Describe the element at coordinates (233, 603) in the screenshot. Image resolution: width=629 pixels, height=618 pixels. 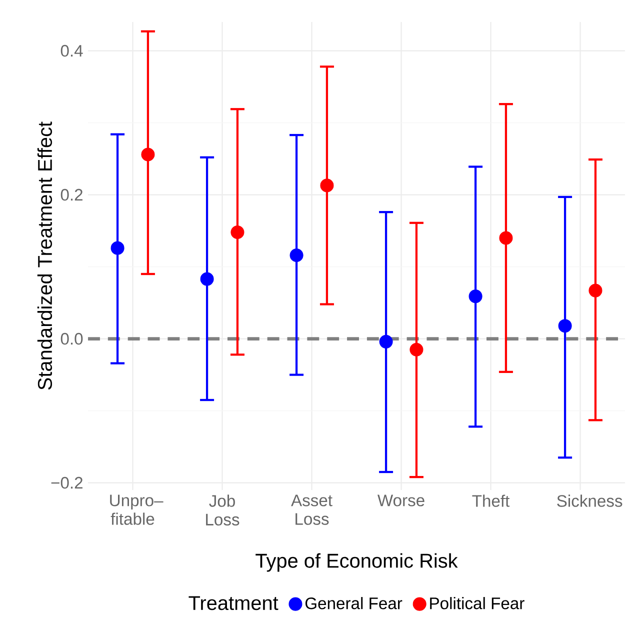
I see `legend-title: Treatment` at that location.